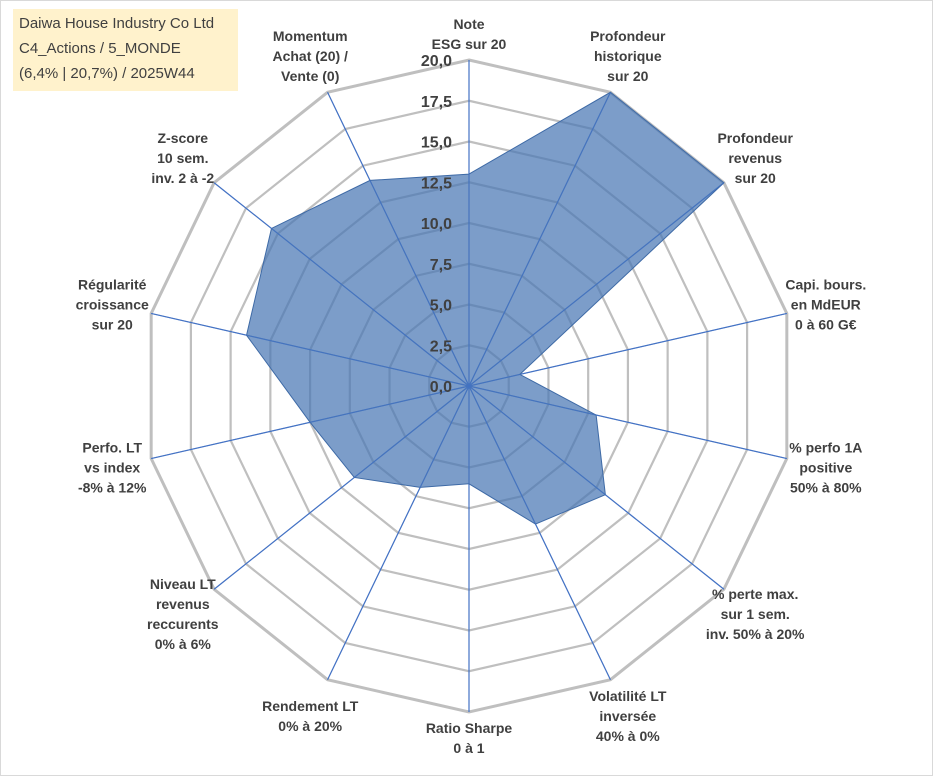  I want to click on tick-label: 12,5, so click(436, 183).